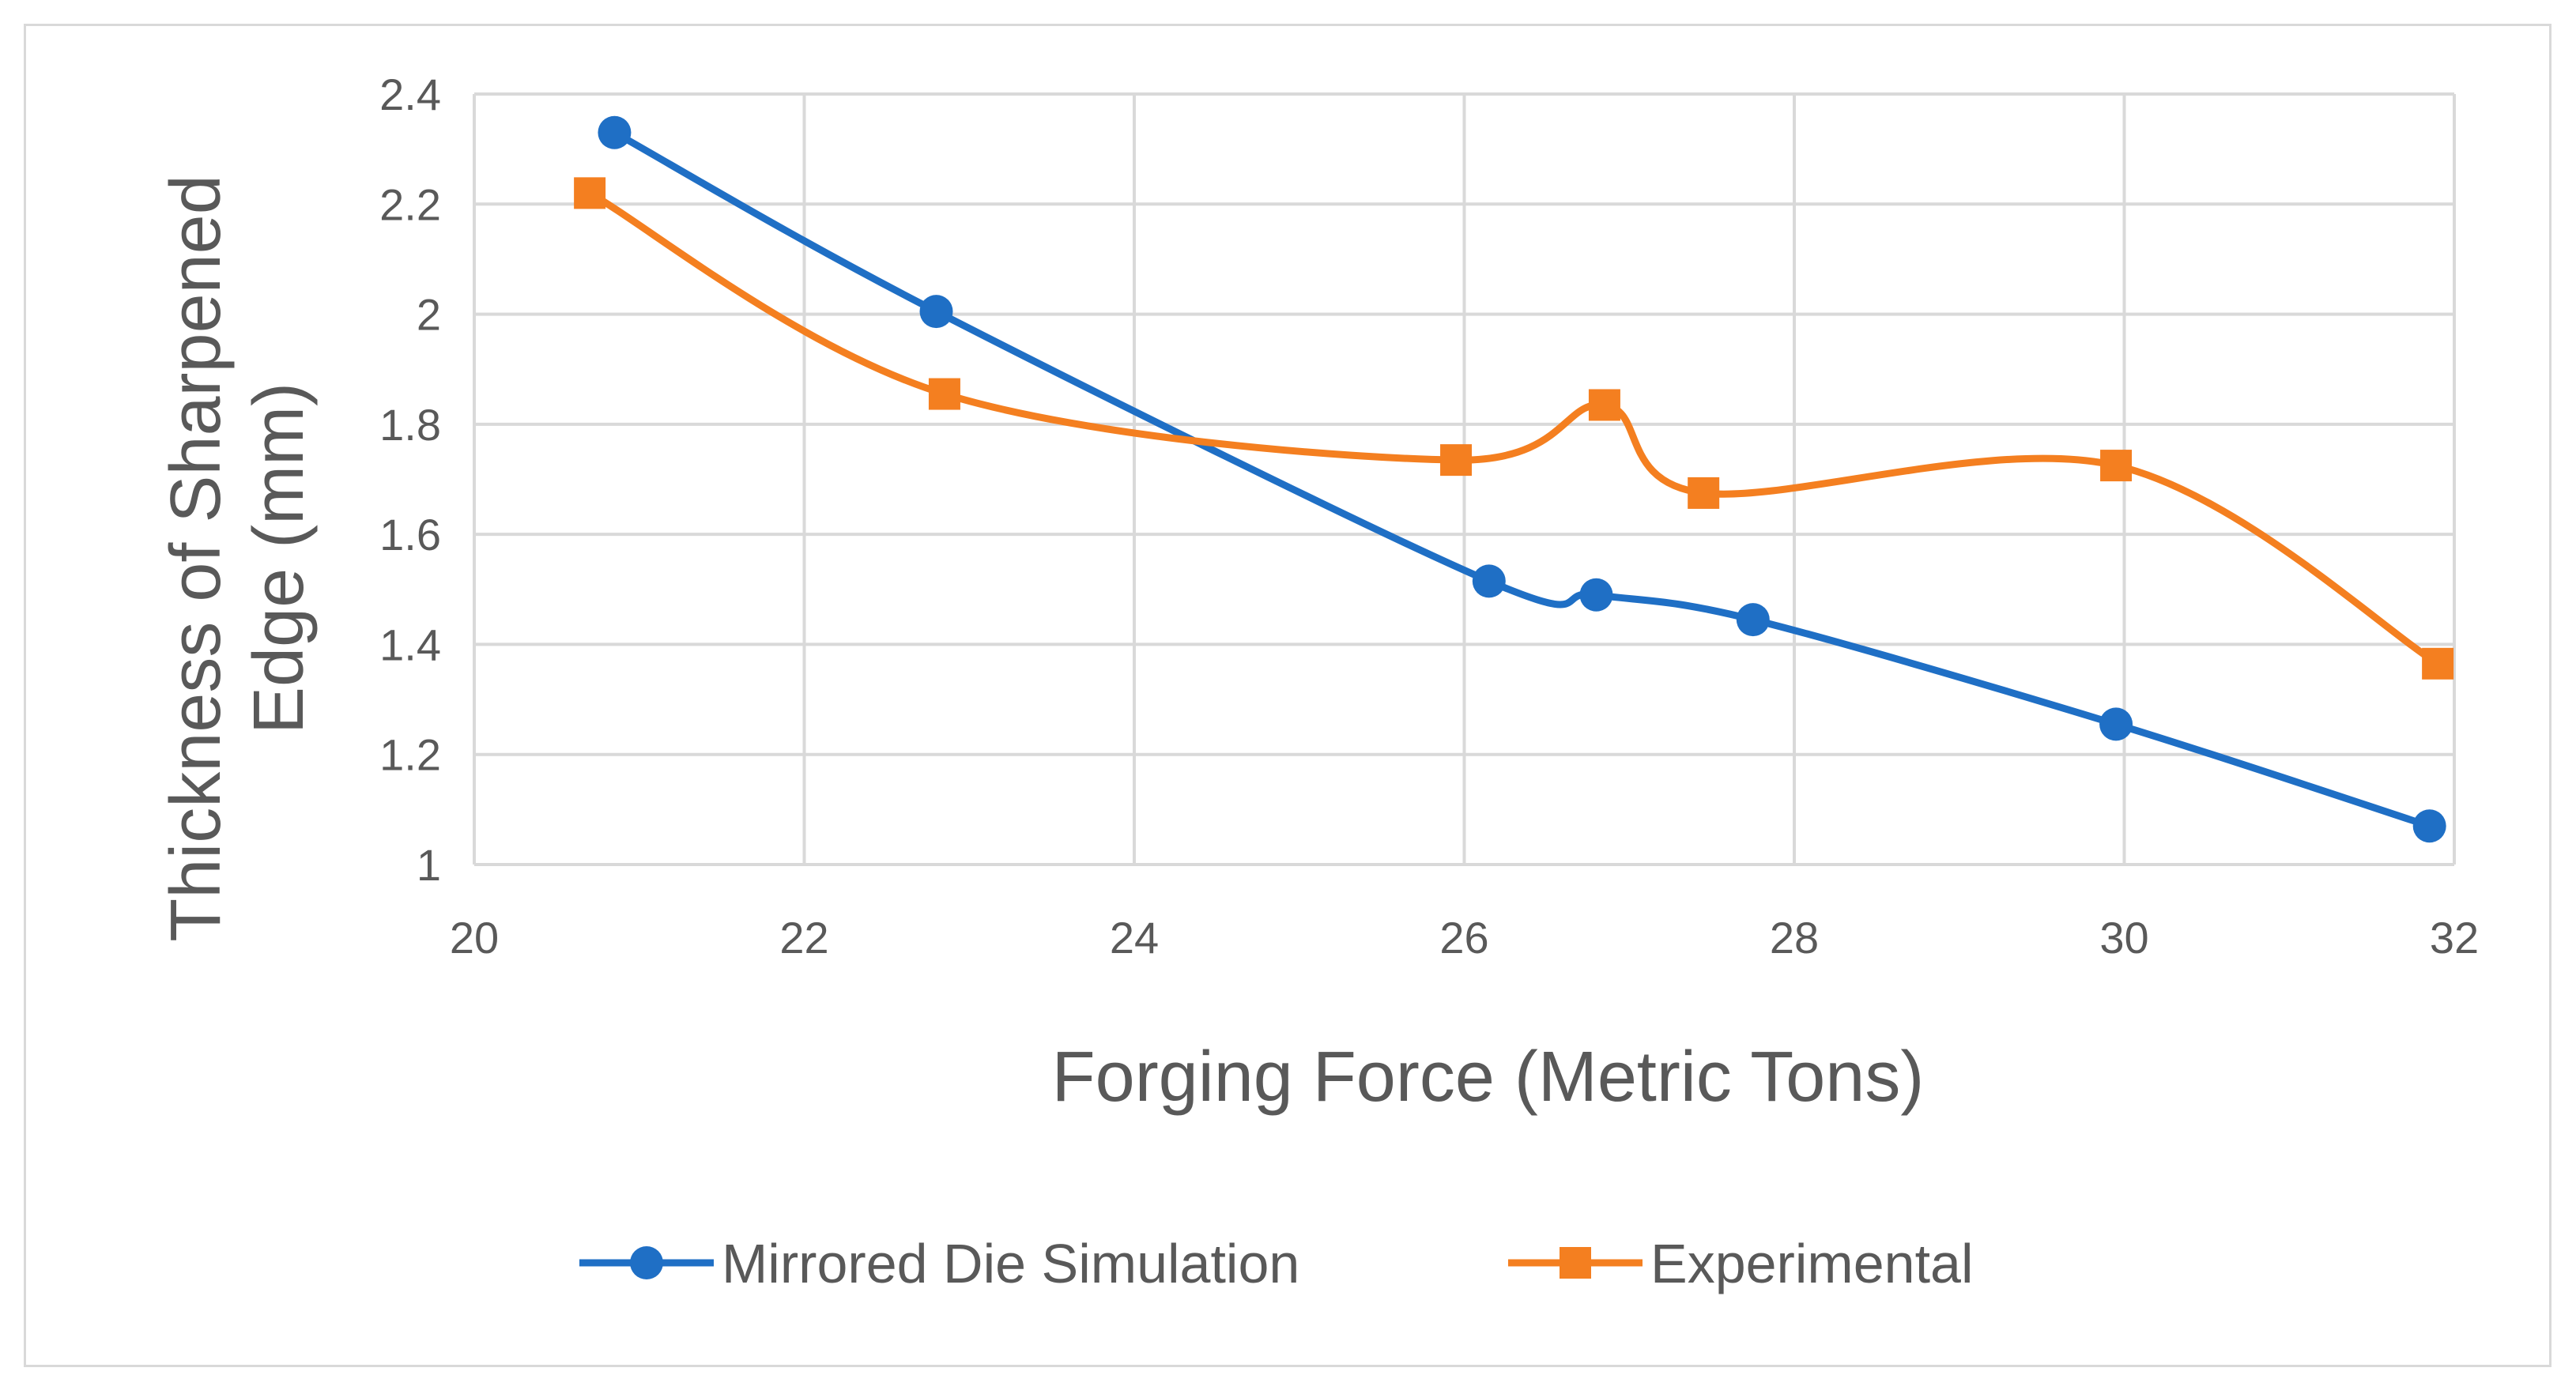 Image resolution: width=2576 pixels, height=1394 pixels. I want to click on y-tick-label: 1.6, so click(410, 534).